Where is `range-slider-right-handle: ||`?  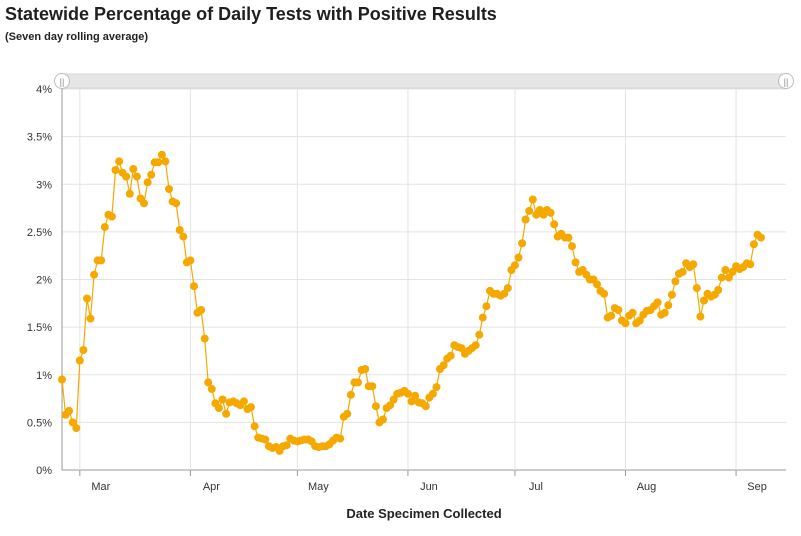 range-slider-right-handle: || is located at coordinates (786, 81).